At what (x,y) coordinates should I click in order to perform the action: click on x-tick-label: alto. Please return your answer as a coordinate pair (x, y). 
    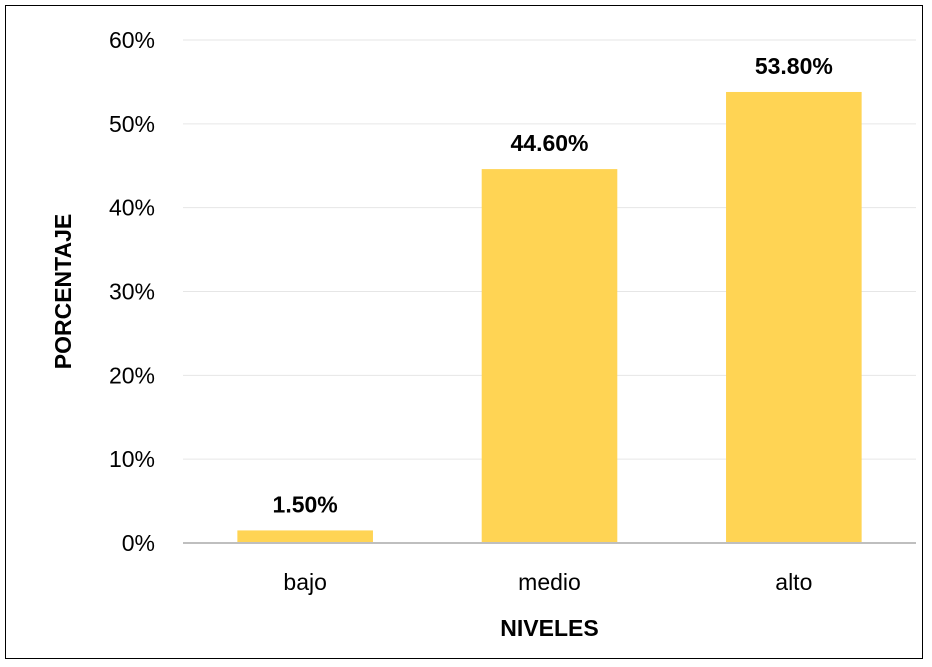
    Looking at the image, I should click on (793, 582).